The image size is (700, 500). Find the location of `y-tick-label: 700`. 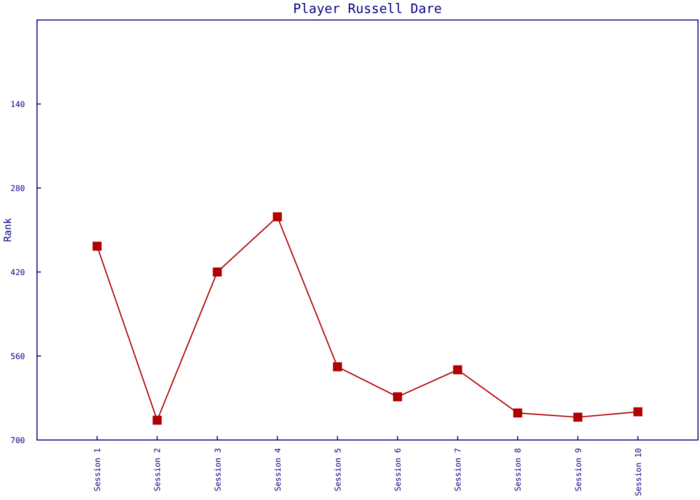

y-tick-label: 700 is located at coordinates (18, 440).